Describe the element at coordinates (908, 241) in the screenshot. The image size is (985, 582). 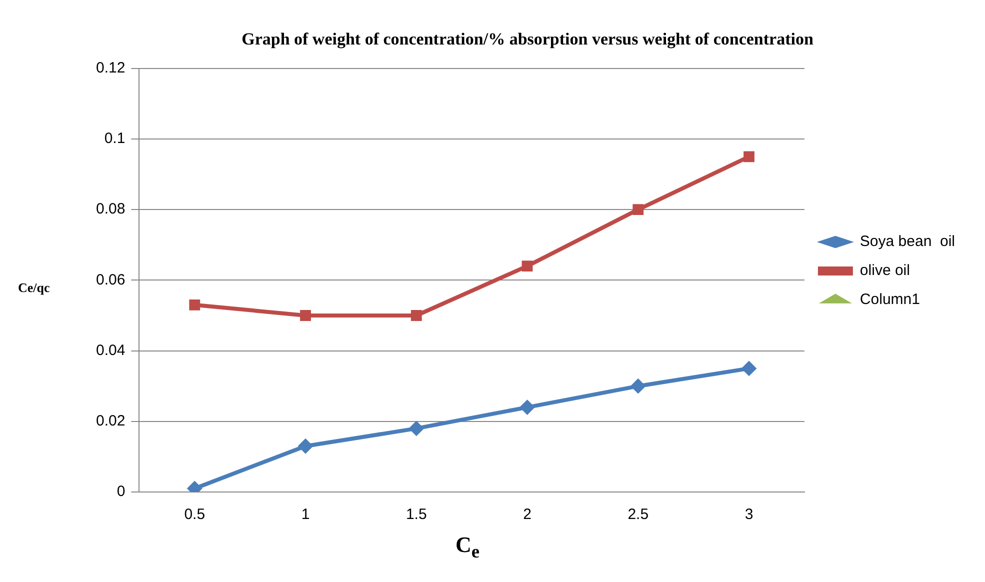
I see `legend-label: Soya bean oil` at that location.